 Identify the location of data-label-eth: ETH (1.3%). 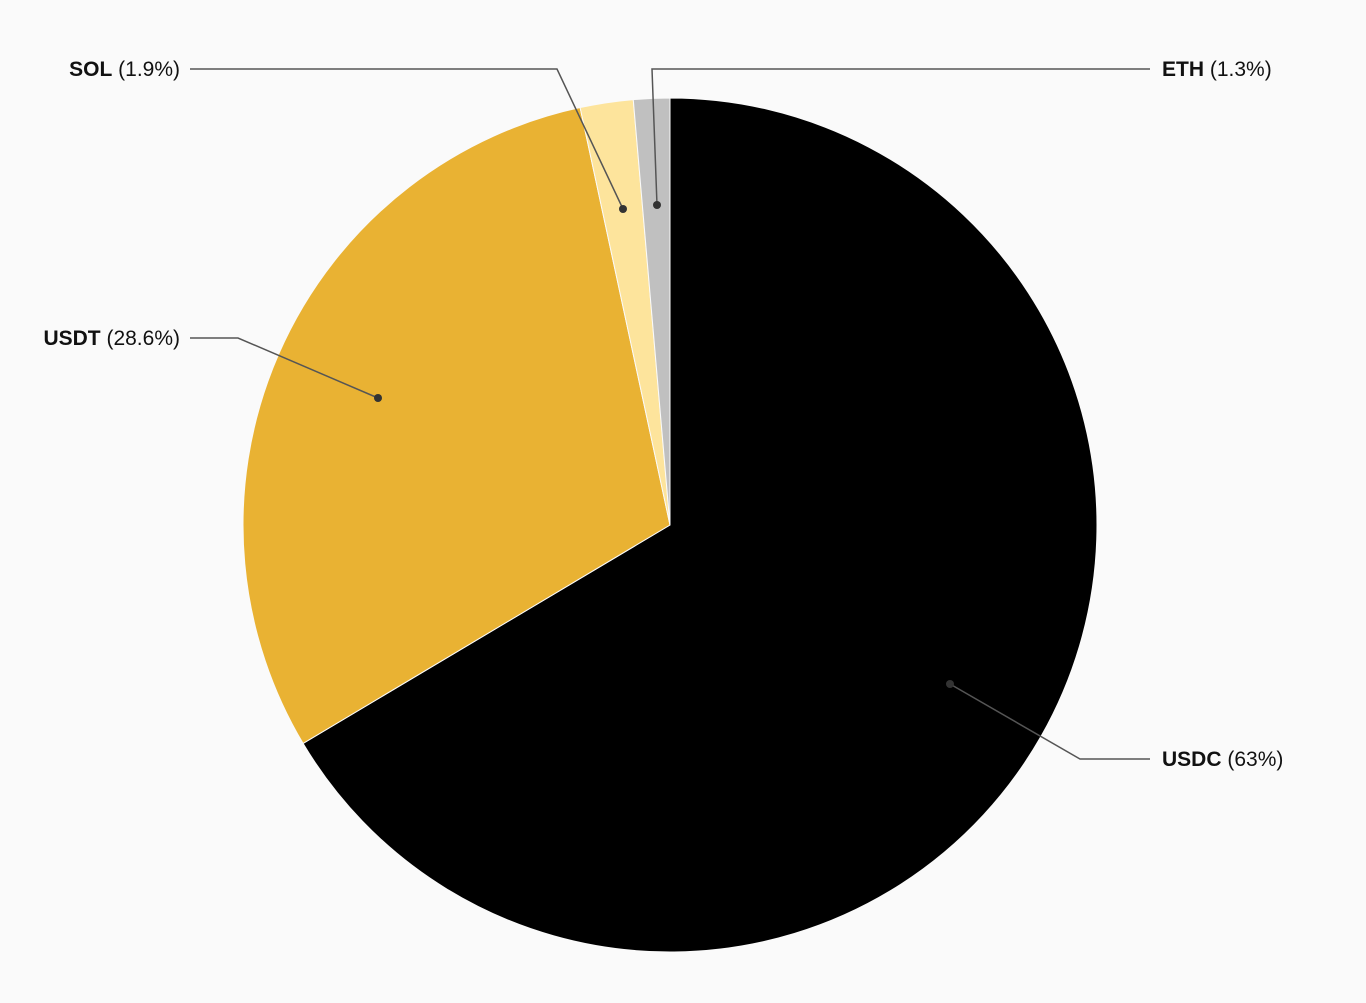
(1217, 69).